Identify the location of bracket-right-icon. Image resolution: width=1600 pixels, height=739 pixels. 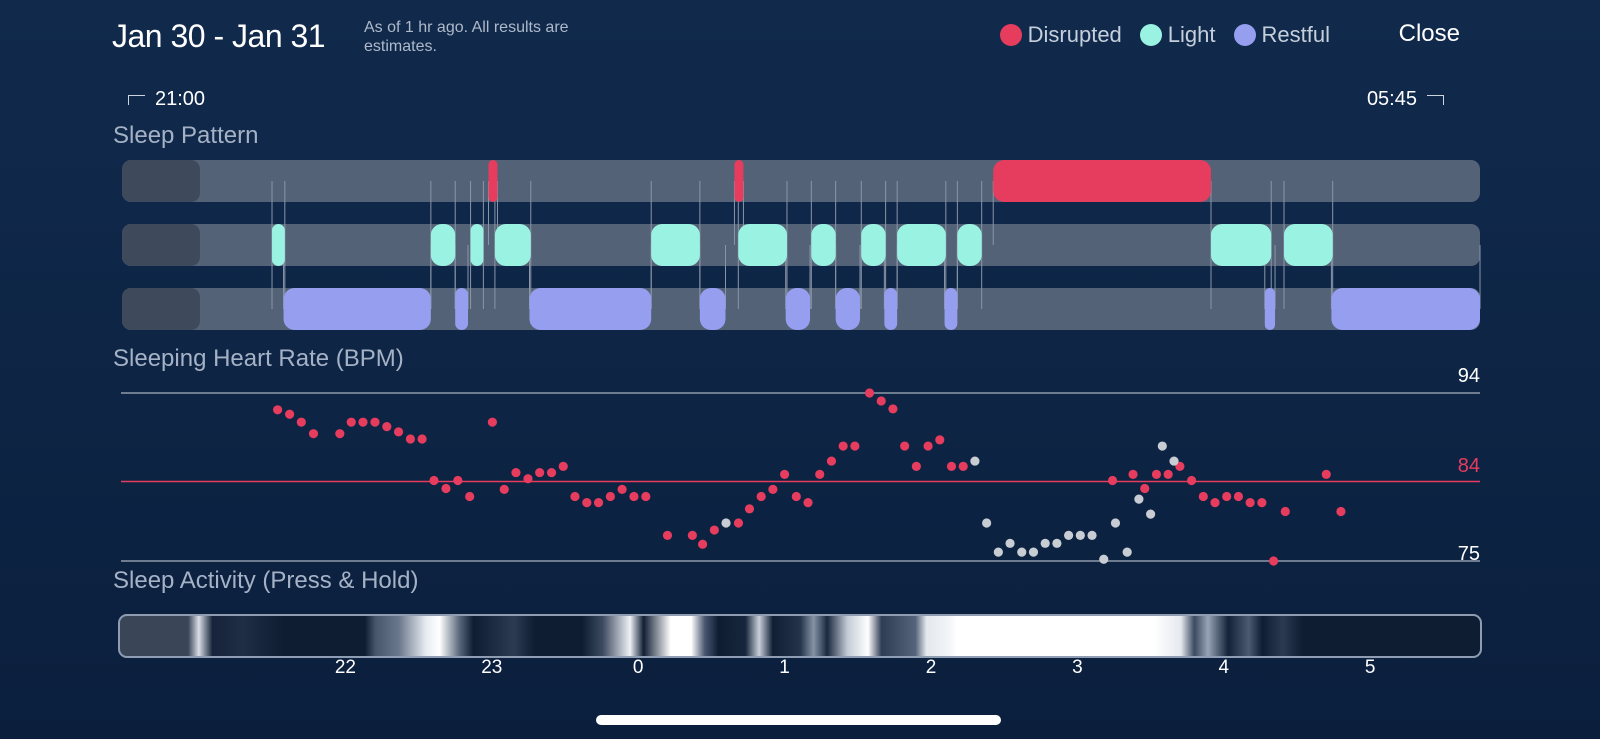
(1435, 99).